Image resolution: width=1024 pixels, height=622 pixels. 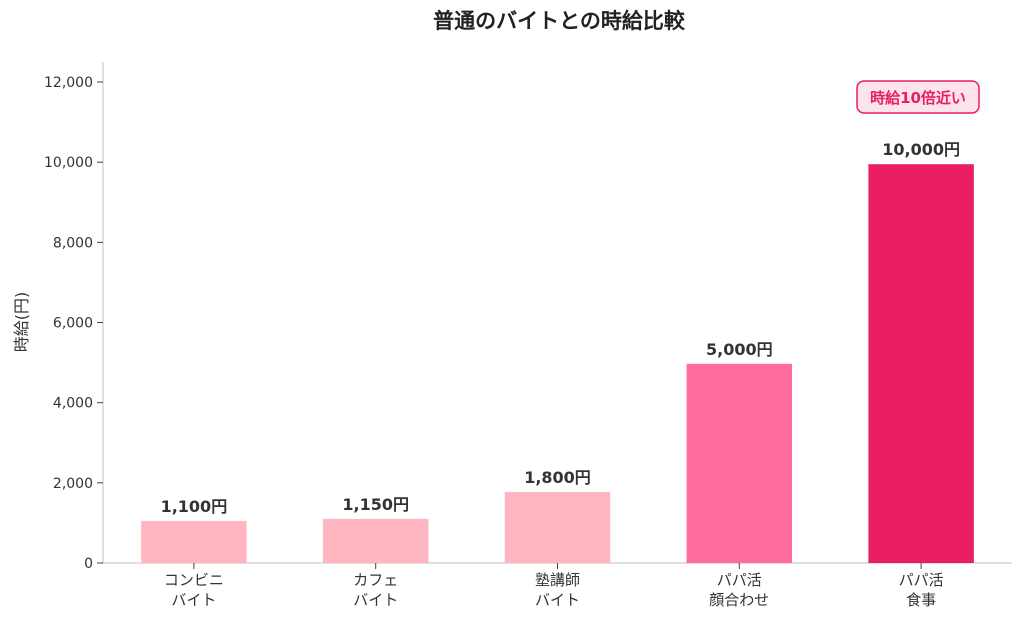 What do you see at coordinates (557, 580) in the screenshot?
I see `x-tick-label: 塾講師` at bounding box center [557, 580].